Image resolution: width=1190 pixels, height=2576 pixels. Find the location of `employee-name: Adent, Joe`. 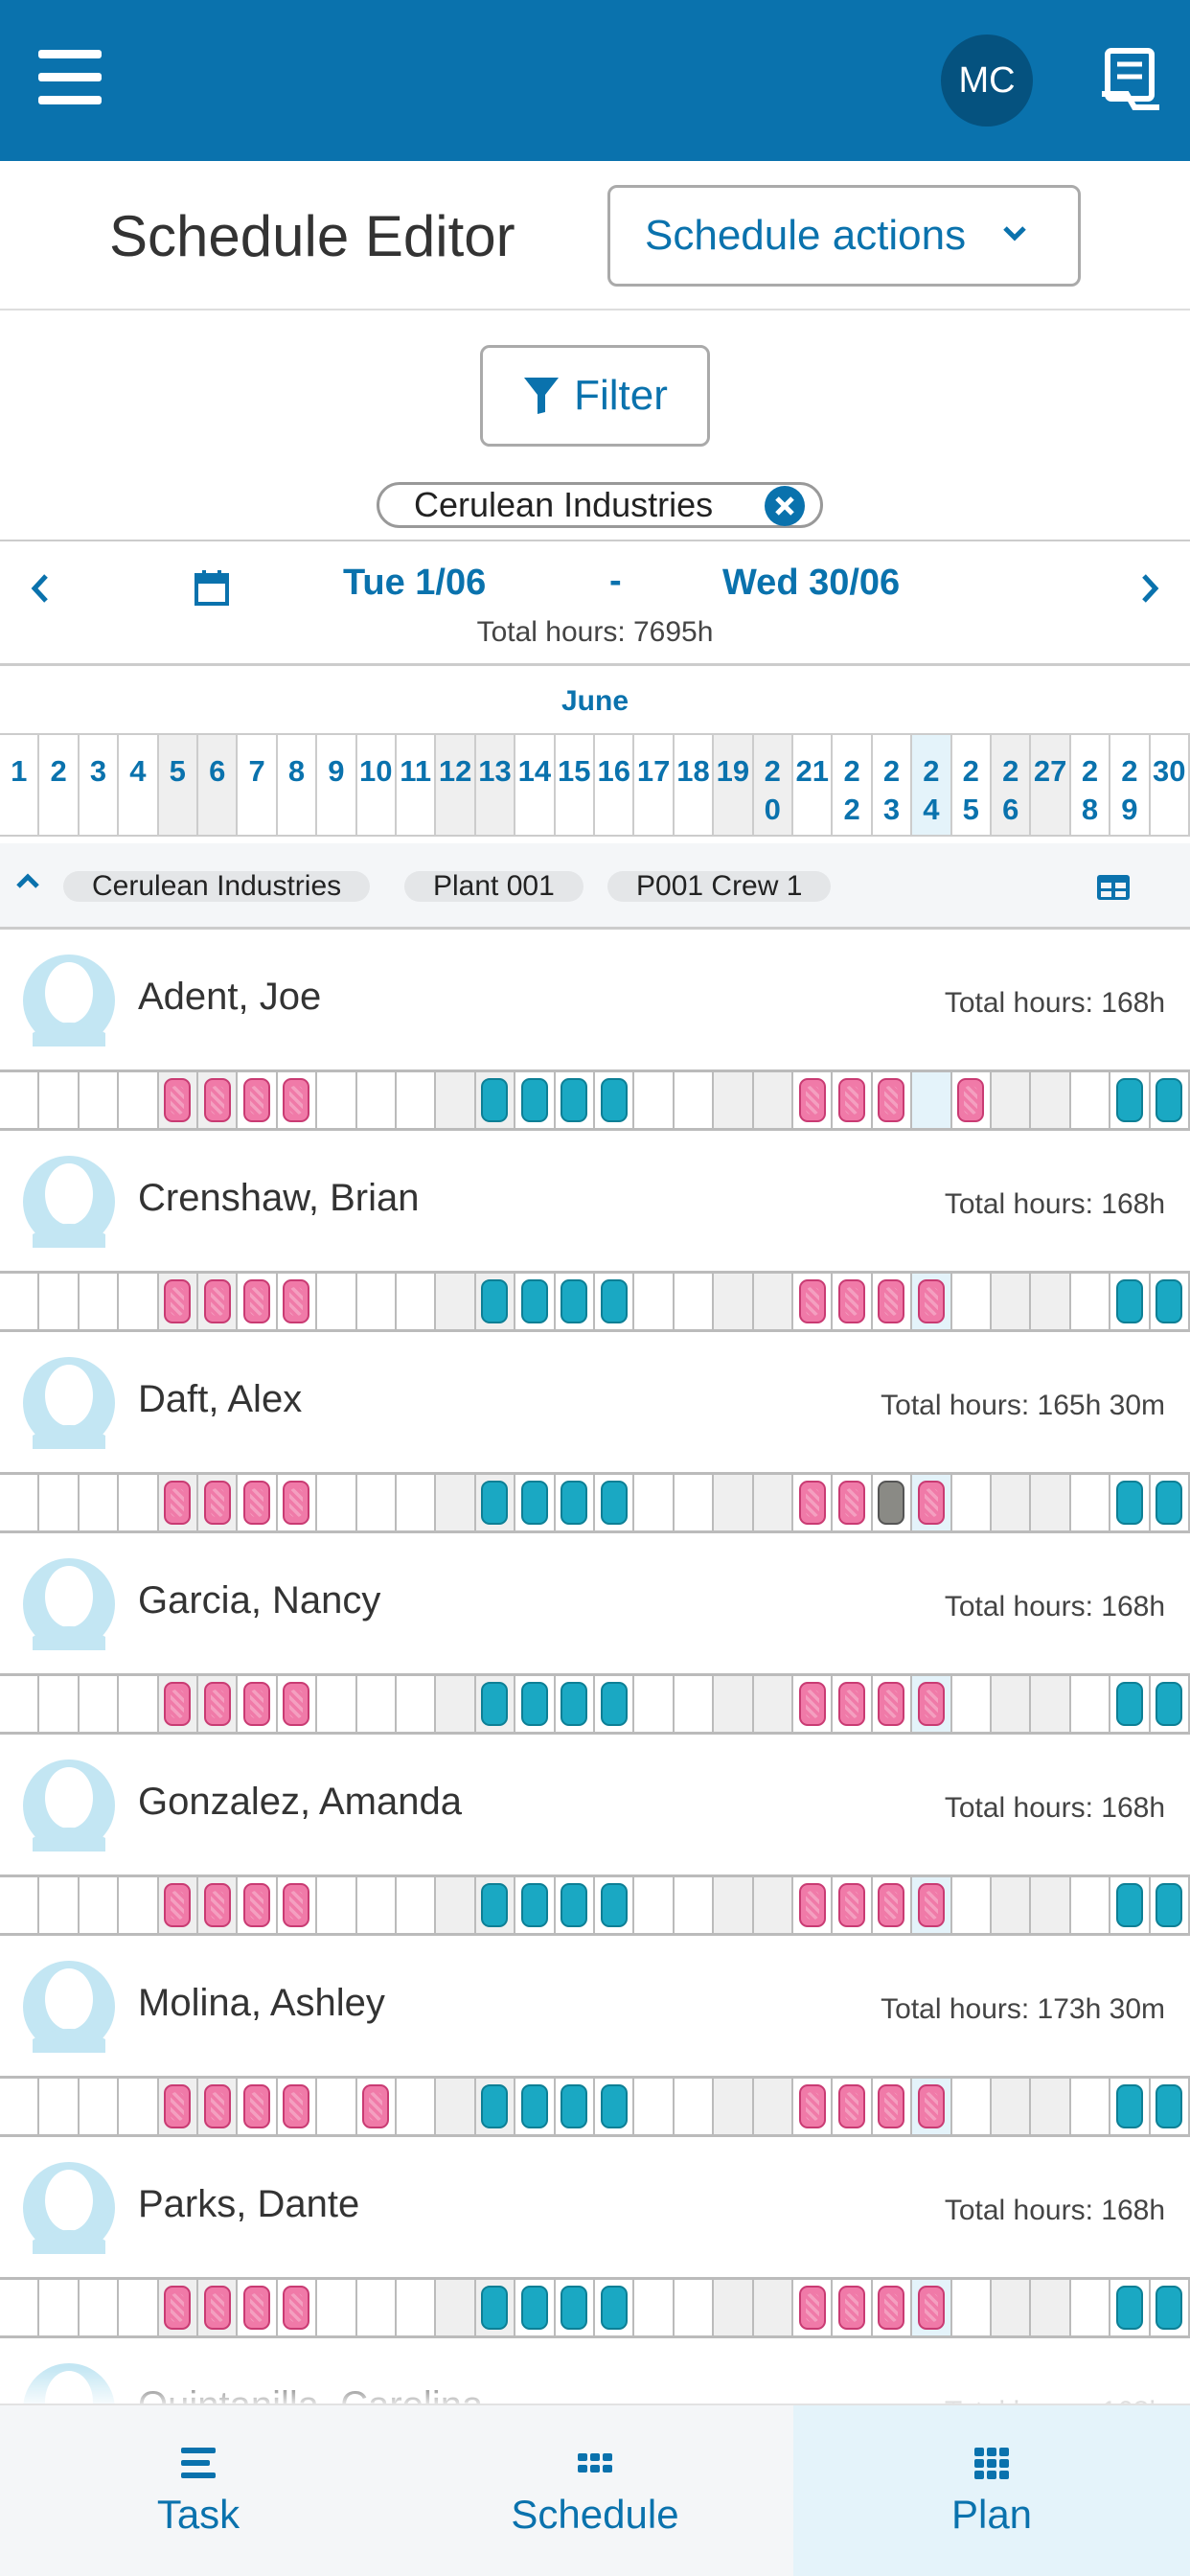

employee-name: Adent, Joe is located at coordinates (230, 997).